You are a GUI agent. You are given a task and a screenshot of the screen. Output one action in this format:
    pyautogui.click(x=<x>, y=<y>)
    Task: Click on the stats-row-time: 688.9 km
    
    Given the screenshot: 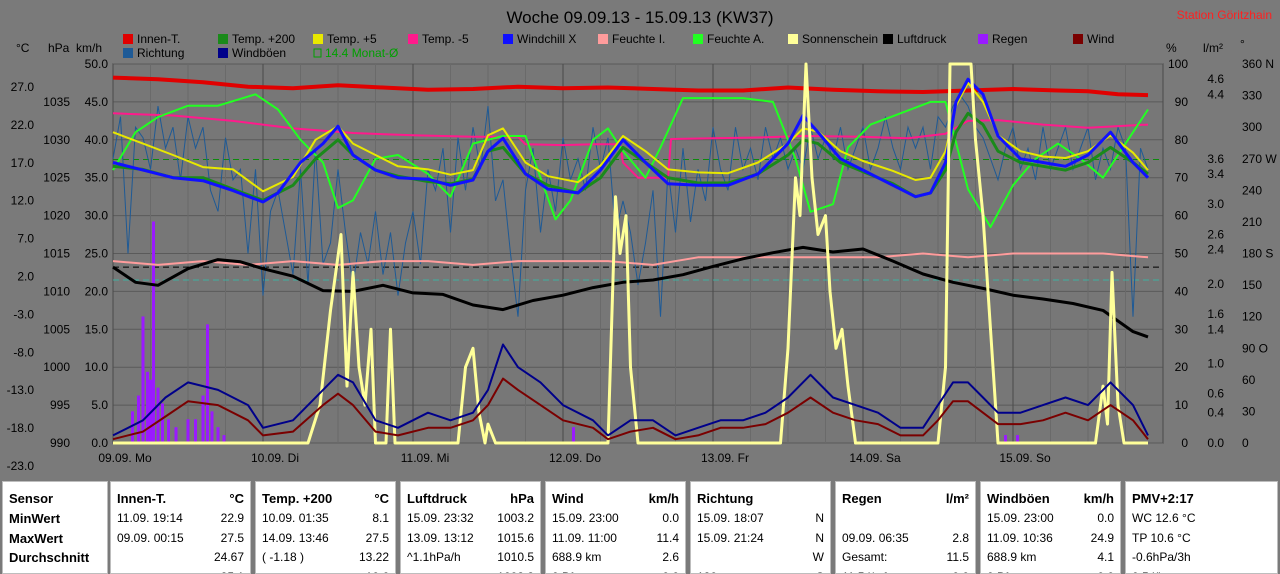 What is the action you would take?
    pyautogui.click(x=1012, y=557)
    